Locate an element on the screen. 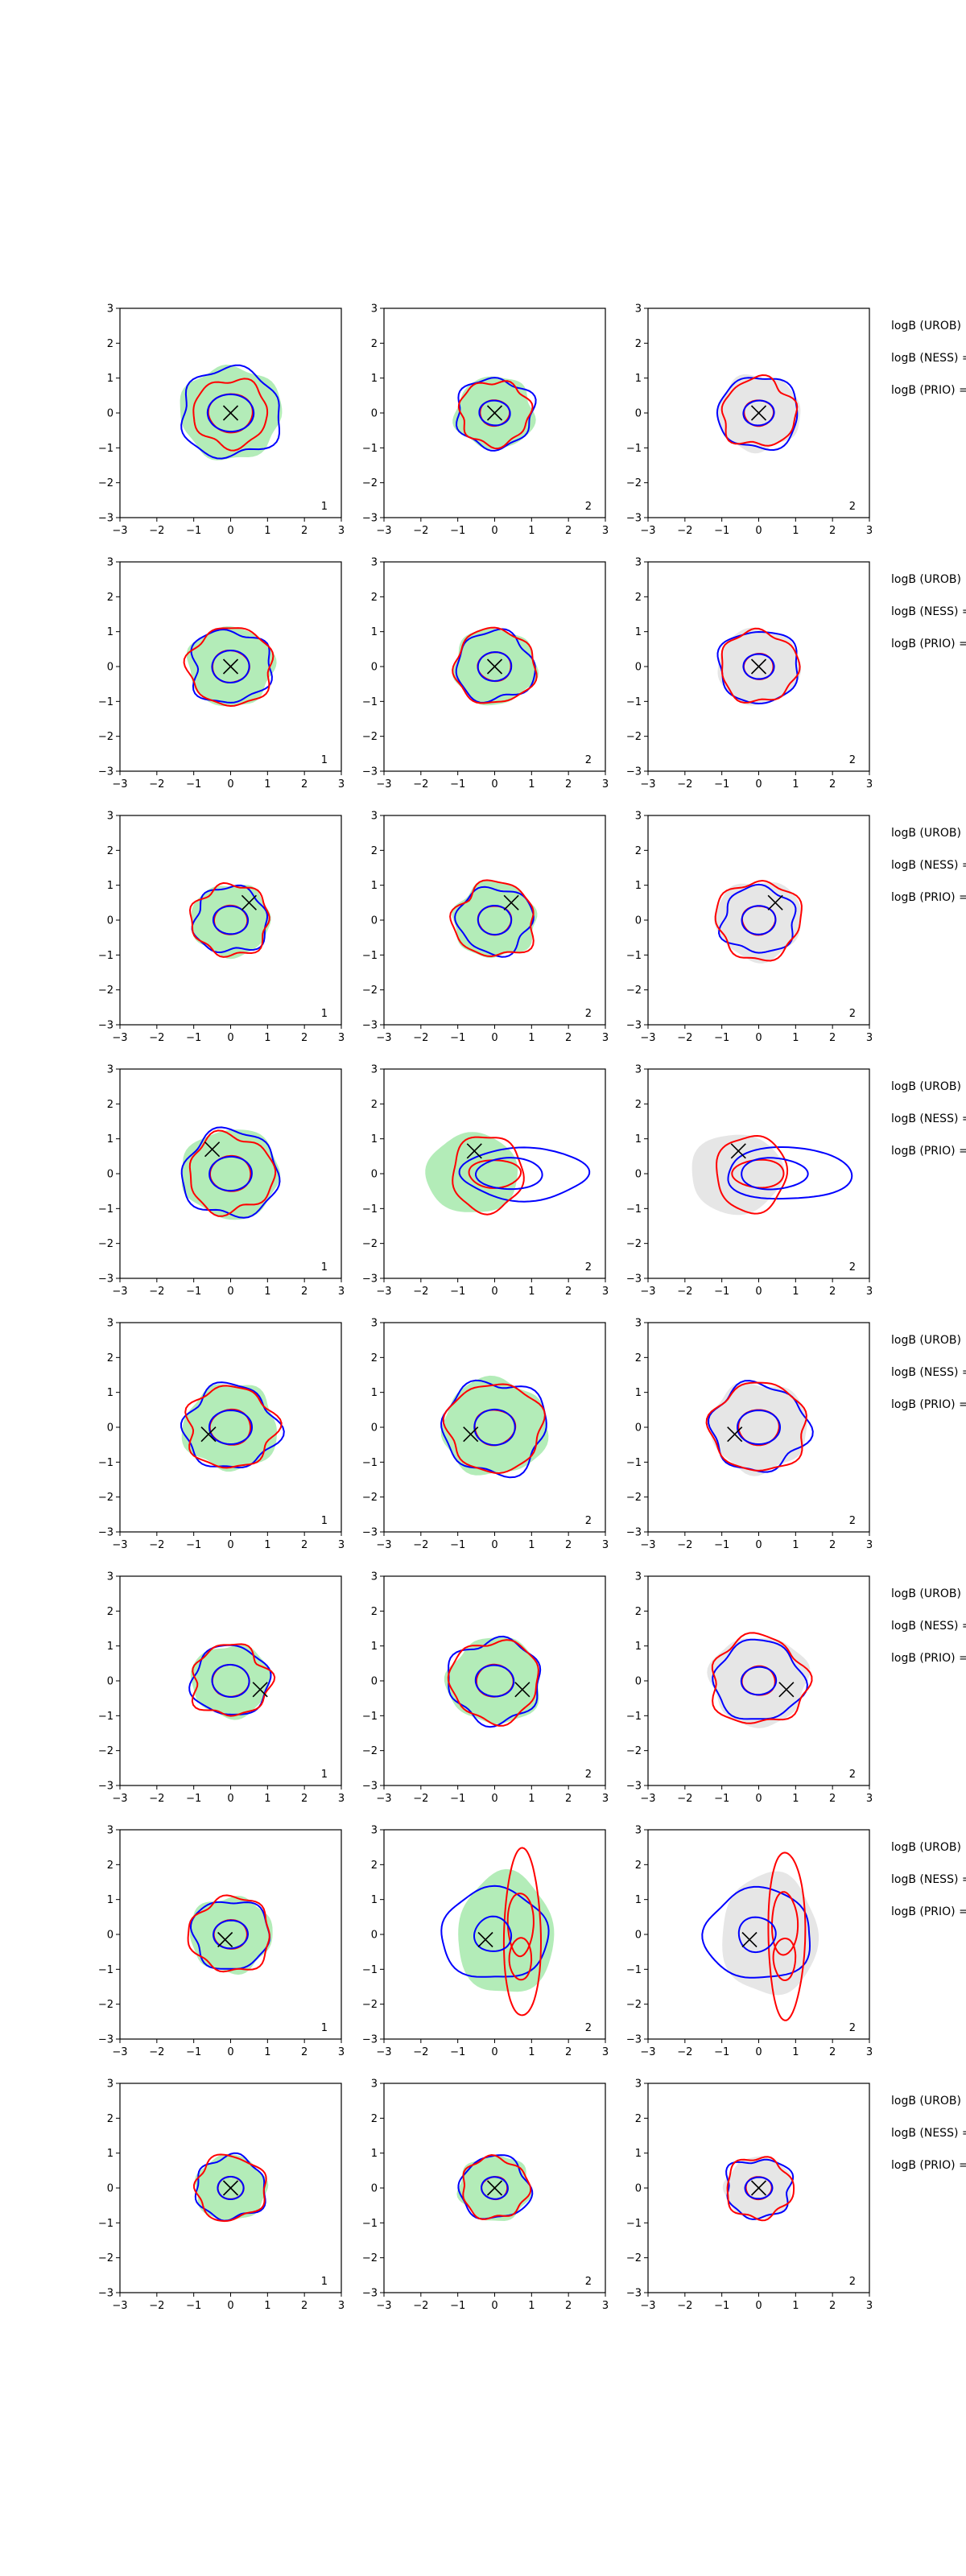  contour-line-red is located at coordinates (756, 1426).